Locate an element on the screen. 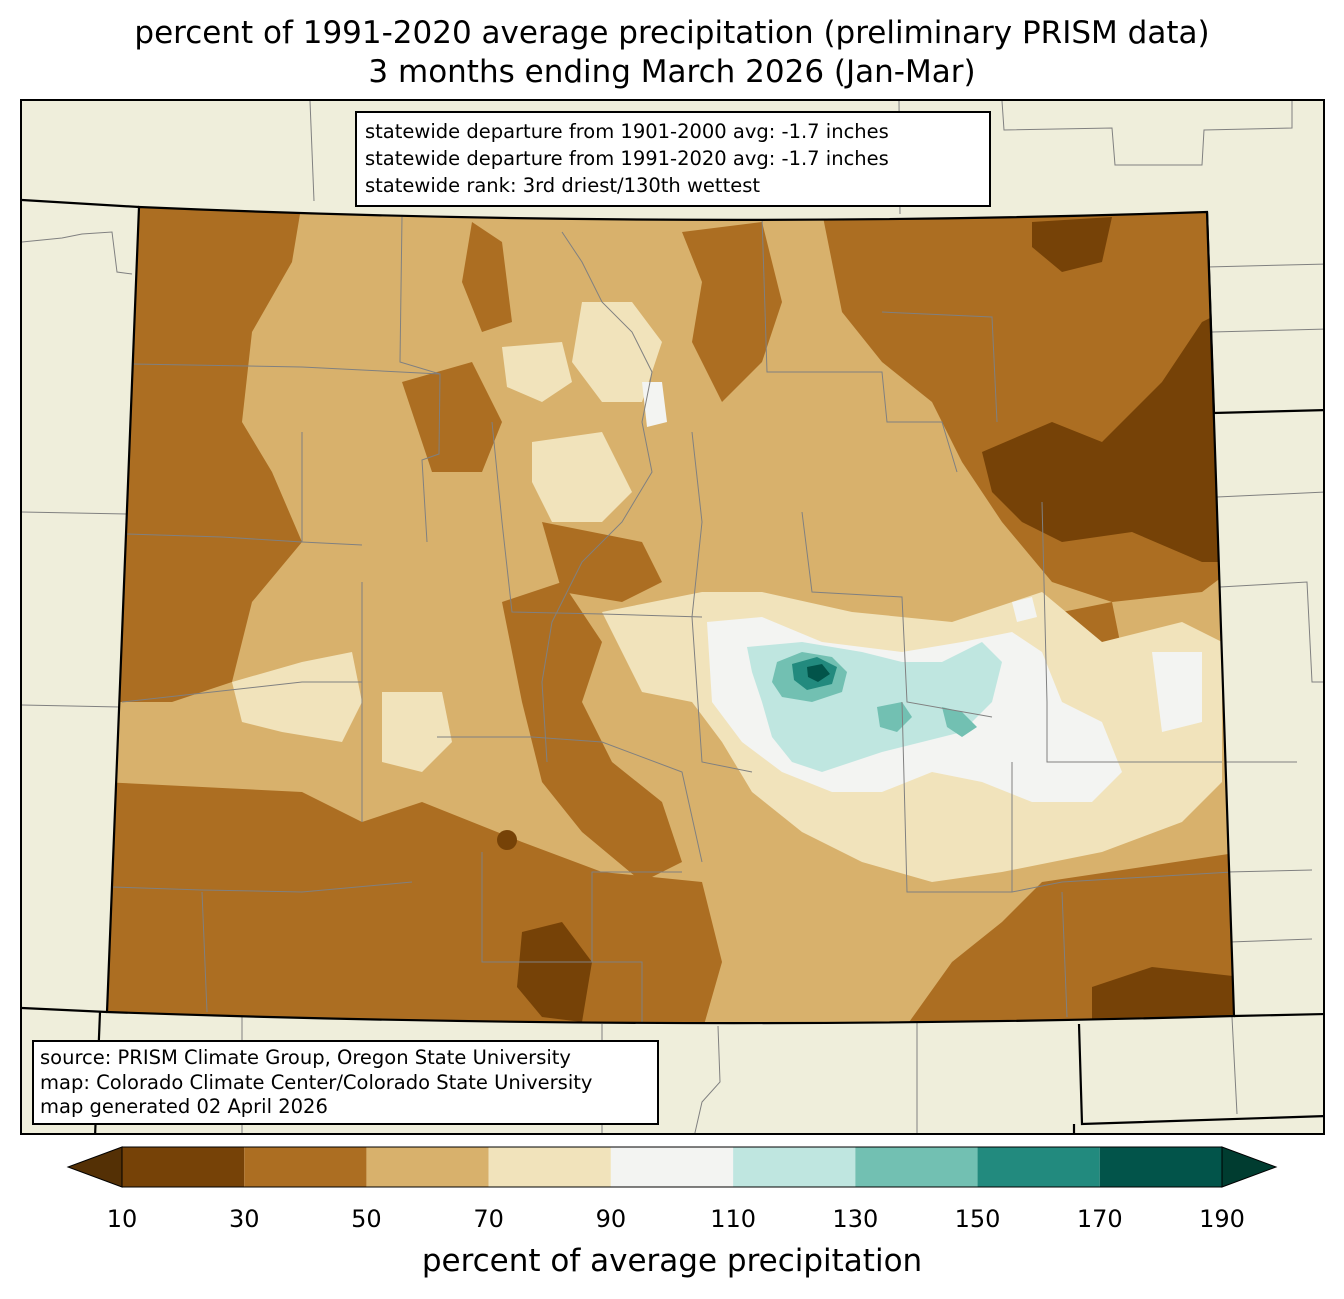 This screenshot has height=1299, width=1344. colorbar-tick-label: 110 is located at coordinates (733, 1219).